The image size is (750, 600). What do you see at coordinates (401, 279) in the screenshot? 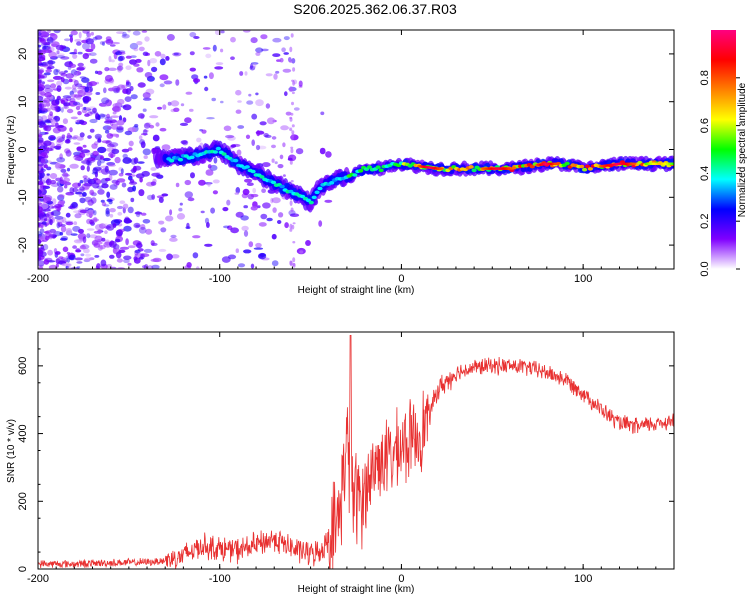
I see `x-tick-label: 0` at bounding box center [401, 279].